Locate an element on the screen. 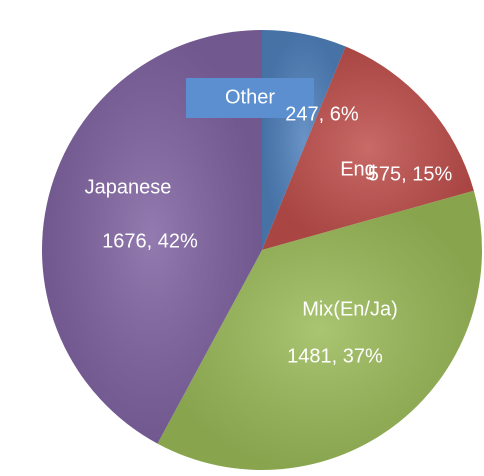 The width and height of the screenshot is (484, 476). label-box is located at coordinates (250, 98).